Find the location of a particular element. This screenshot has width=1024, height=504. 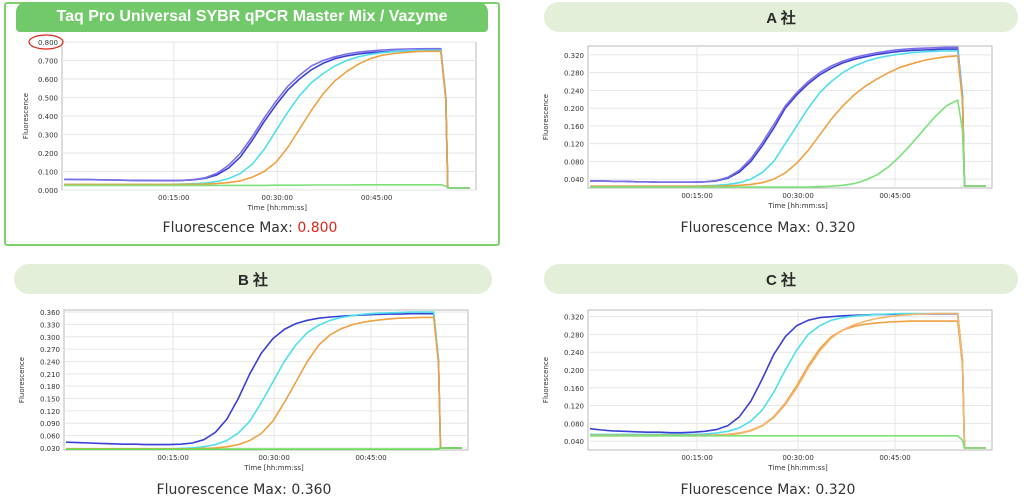

panel-title: A 社 is located at coordinates (781, 17).